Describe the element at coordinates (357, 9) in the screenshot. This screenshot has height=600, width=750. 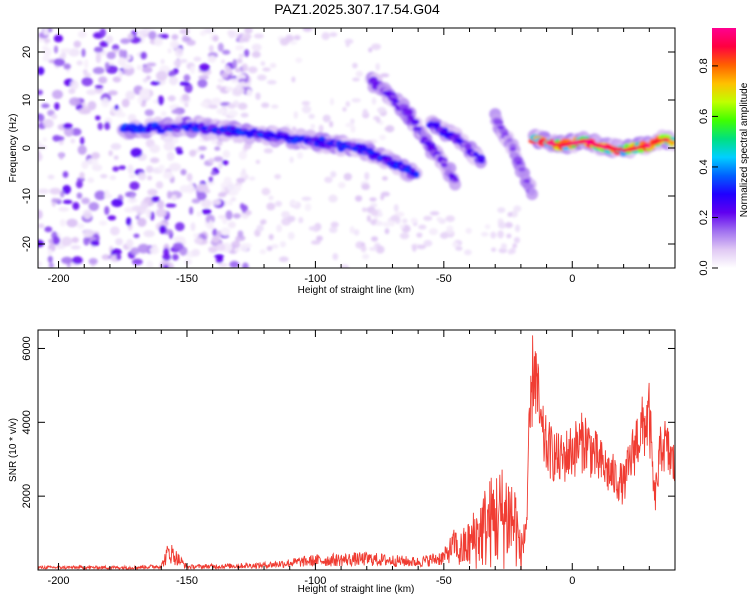
I see `figure-title: PAZ1.2025.307.17.54.G04` at that location.